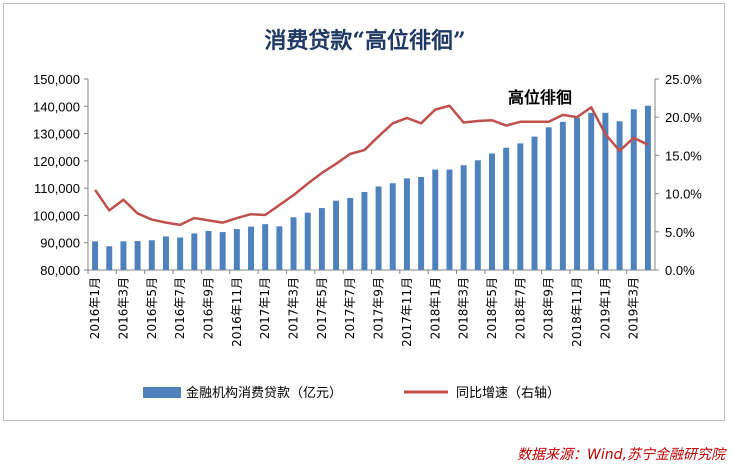  I want to click on right-tick-label: 20.0%, so click(683, 117).